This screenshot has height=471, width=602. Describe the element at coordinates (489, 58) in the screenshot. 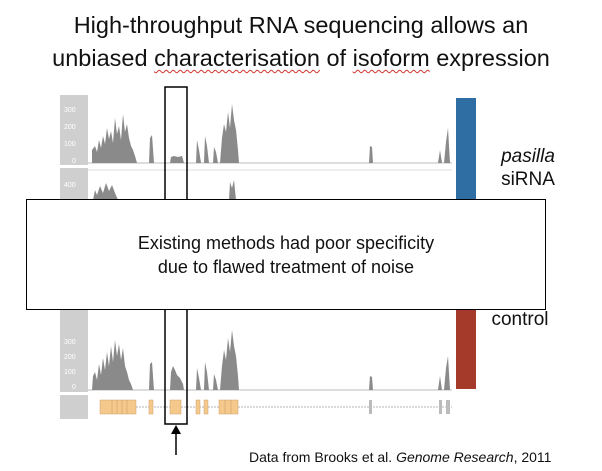

I see `title-word: expression` at that location.